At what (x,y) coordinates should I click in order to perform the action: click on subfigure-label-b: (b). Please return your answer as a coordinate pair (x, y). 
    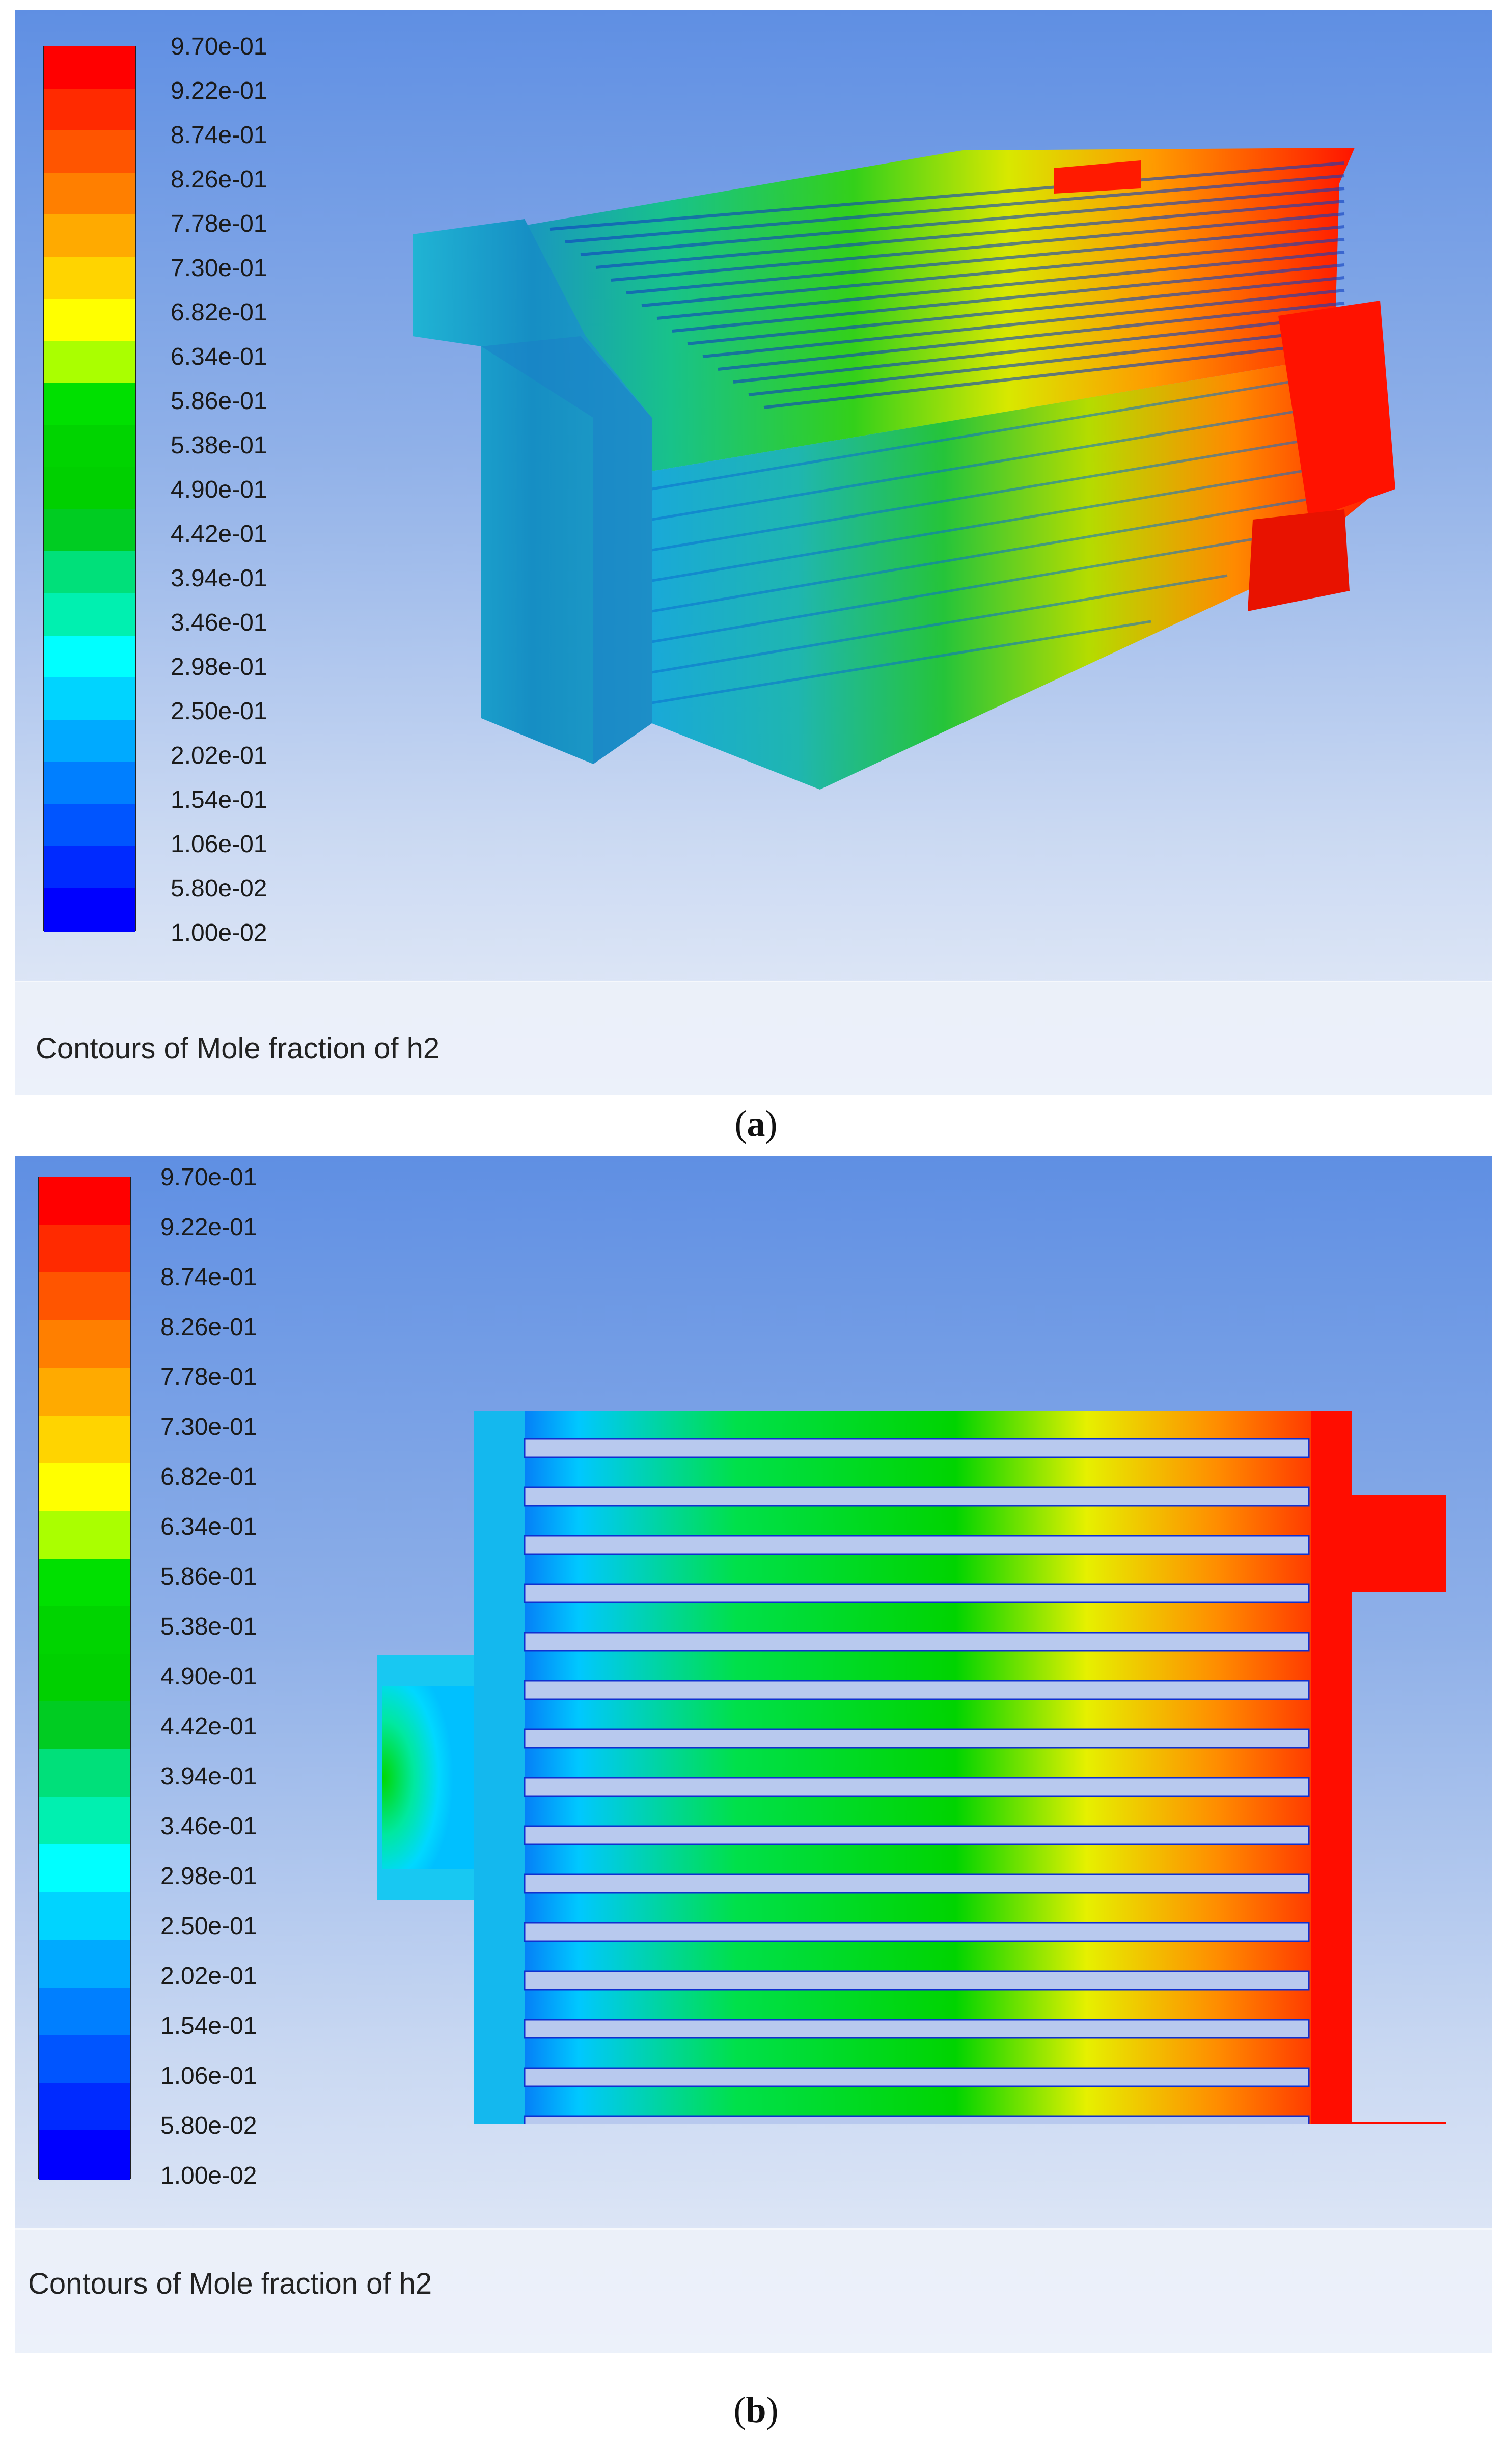
    Looking at the image, I should click on (756, 2409).